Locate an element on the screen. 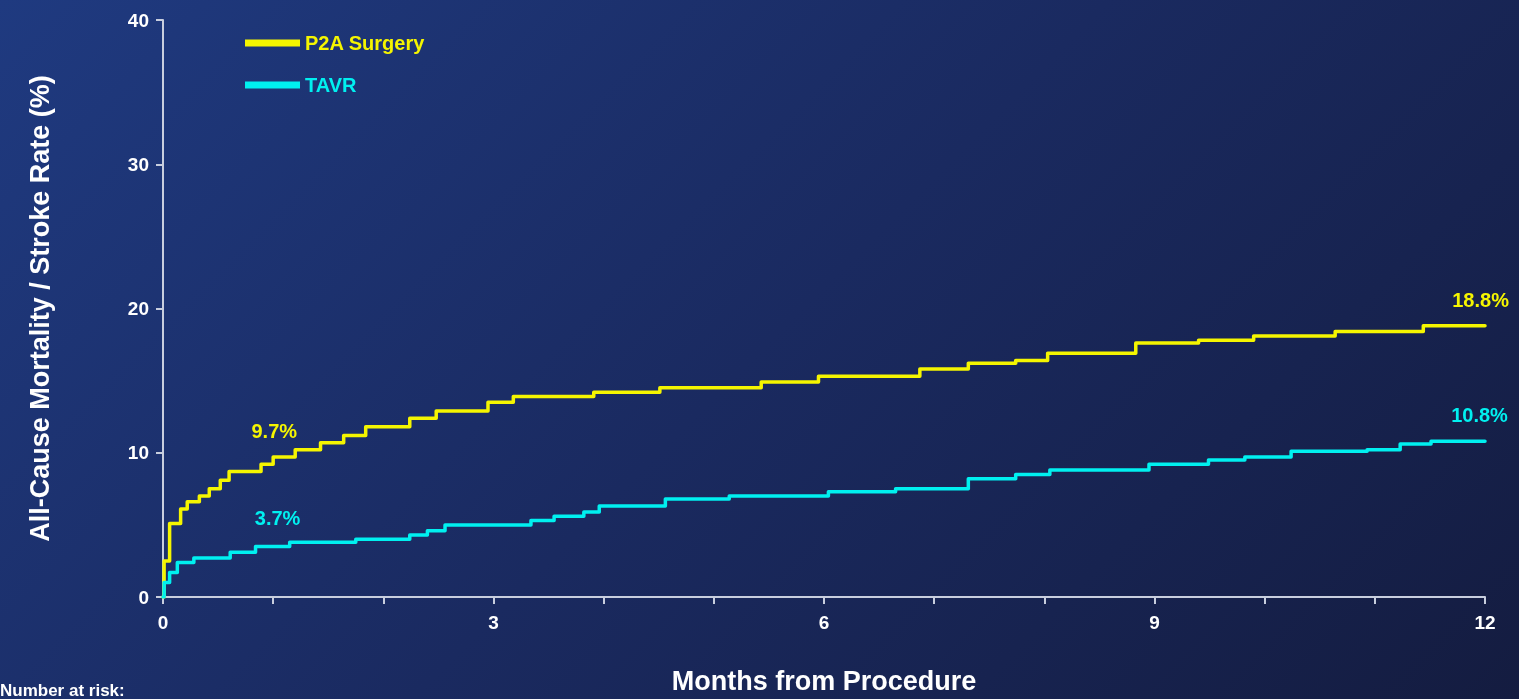  x-tick-label: 12 is located at coordinates (1485, 622).